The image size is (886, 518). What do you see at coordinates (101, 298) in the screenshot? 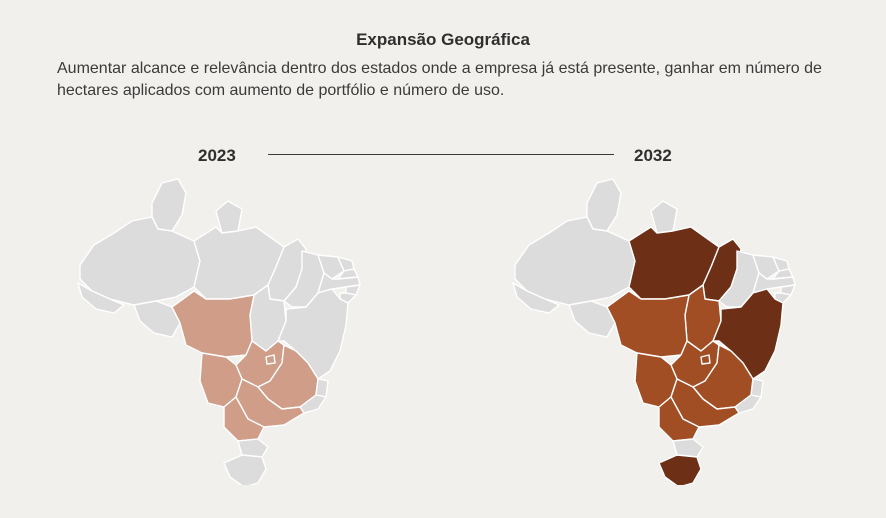
I see `state-ac-2023` at bounding box center [101, 298].